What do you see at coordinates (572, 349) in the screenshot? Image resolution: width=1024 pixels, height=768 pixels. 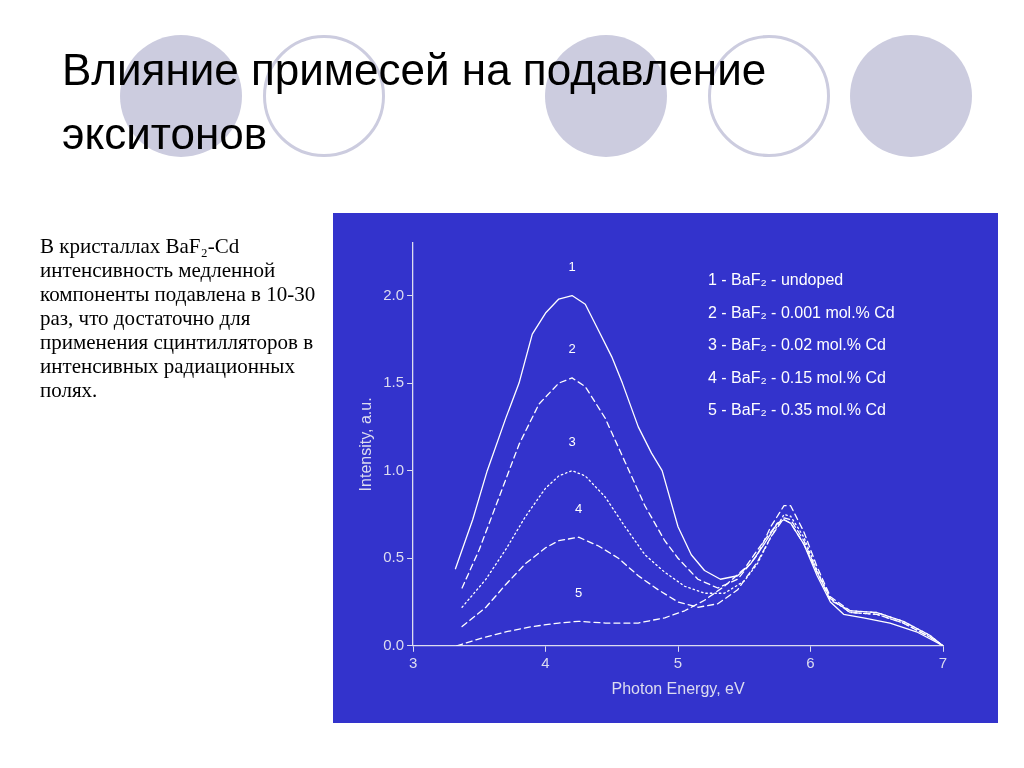 I see `series-label: 2` at bounding box center [572, 349].